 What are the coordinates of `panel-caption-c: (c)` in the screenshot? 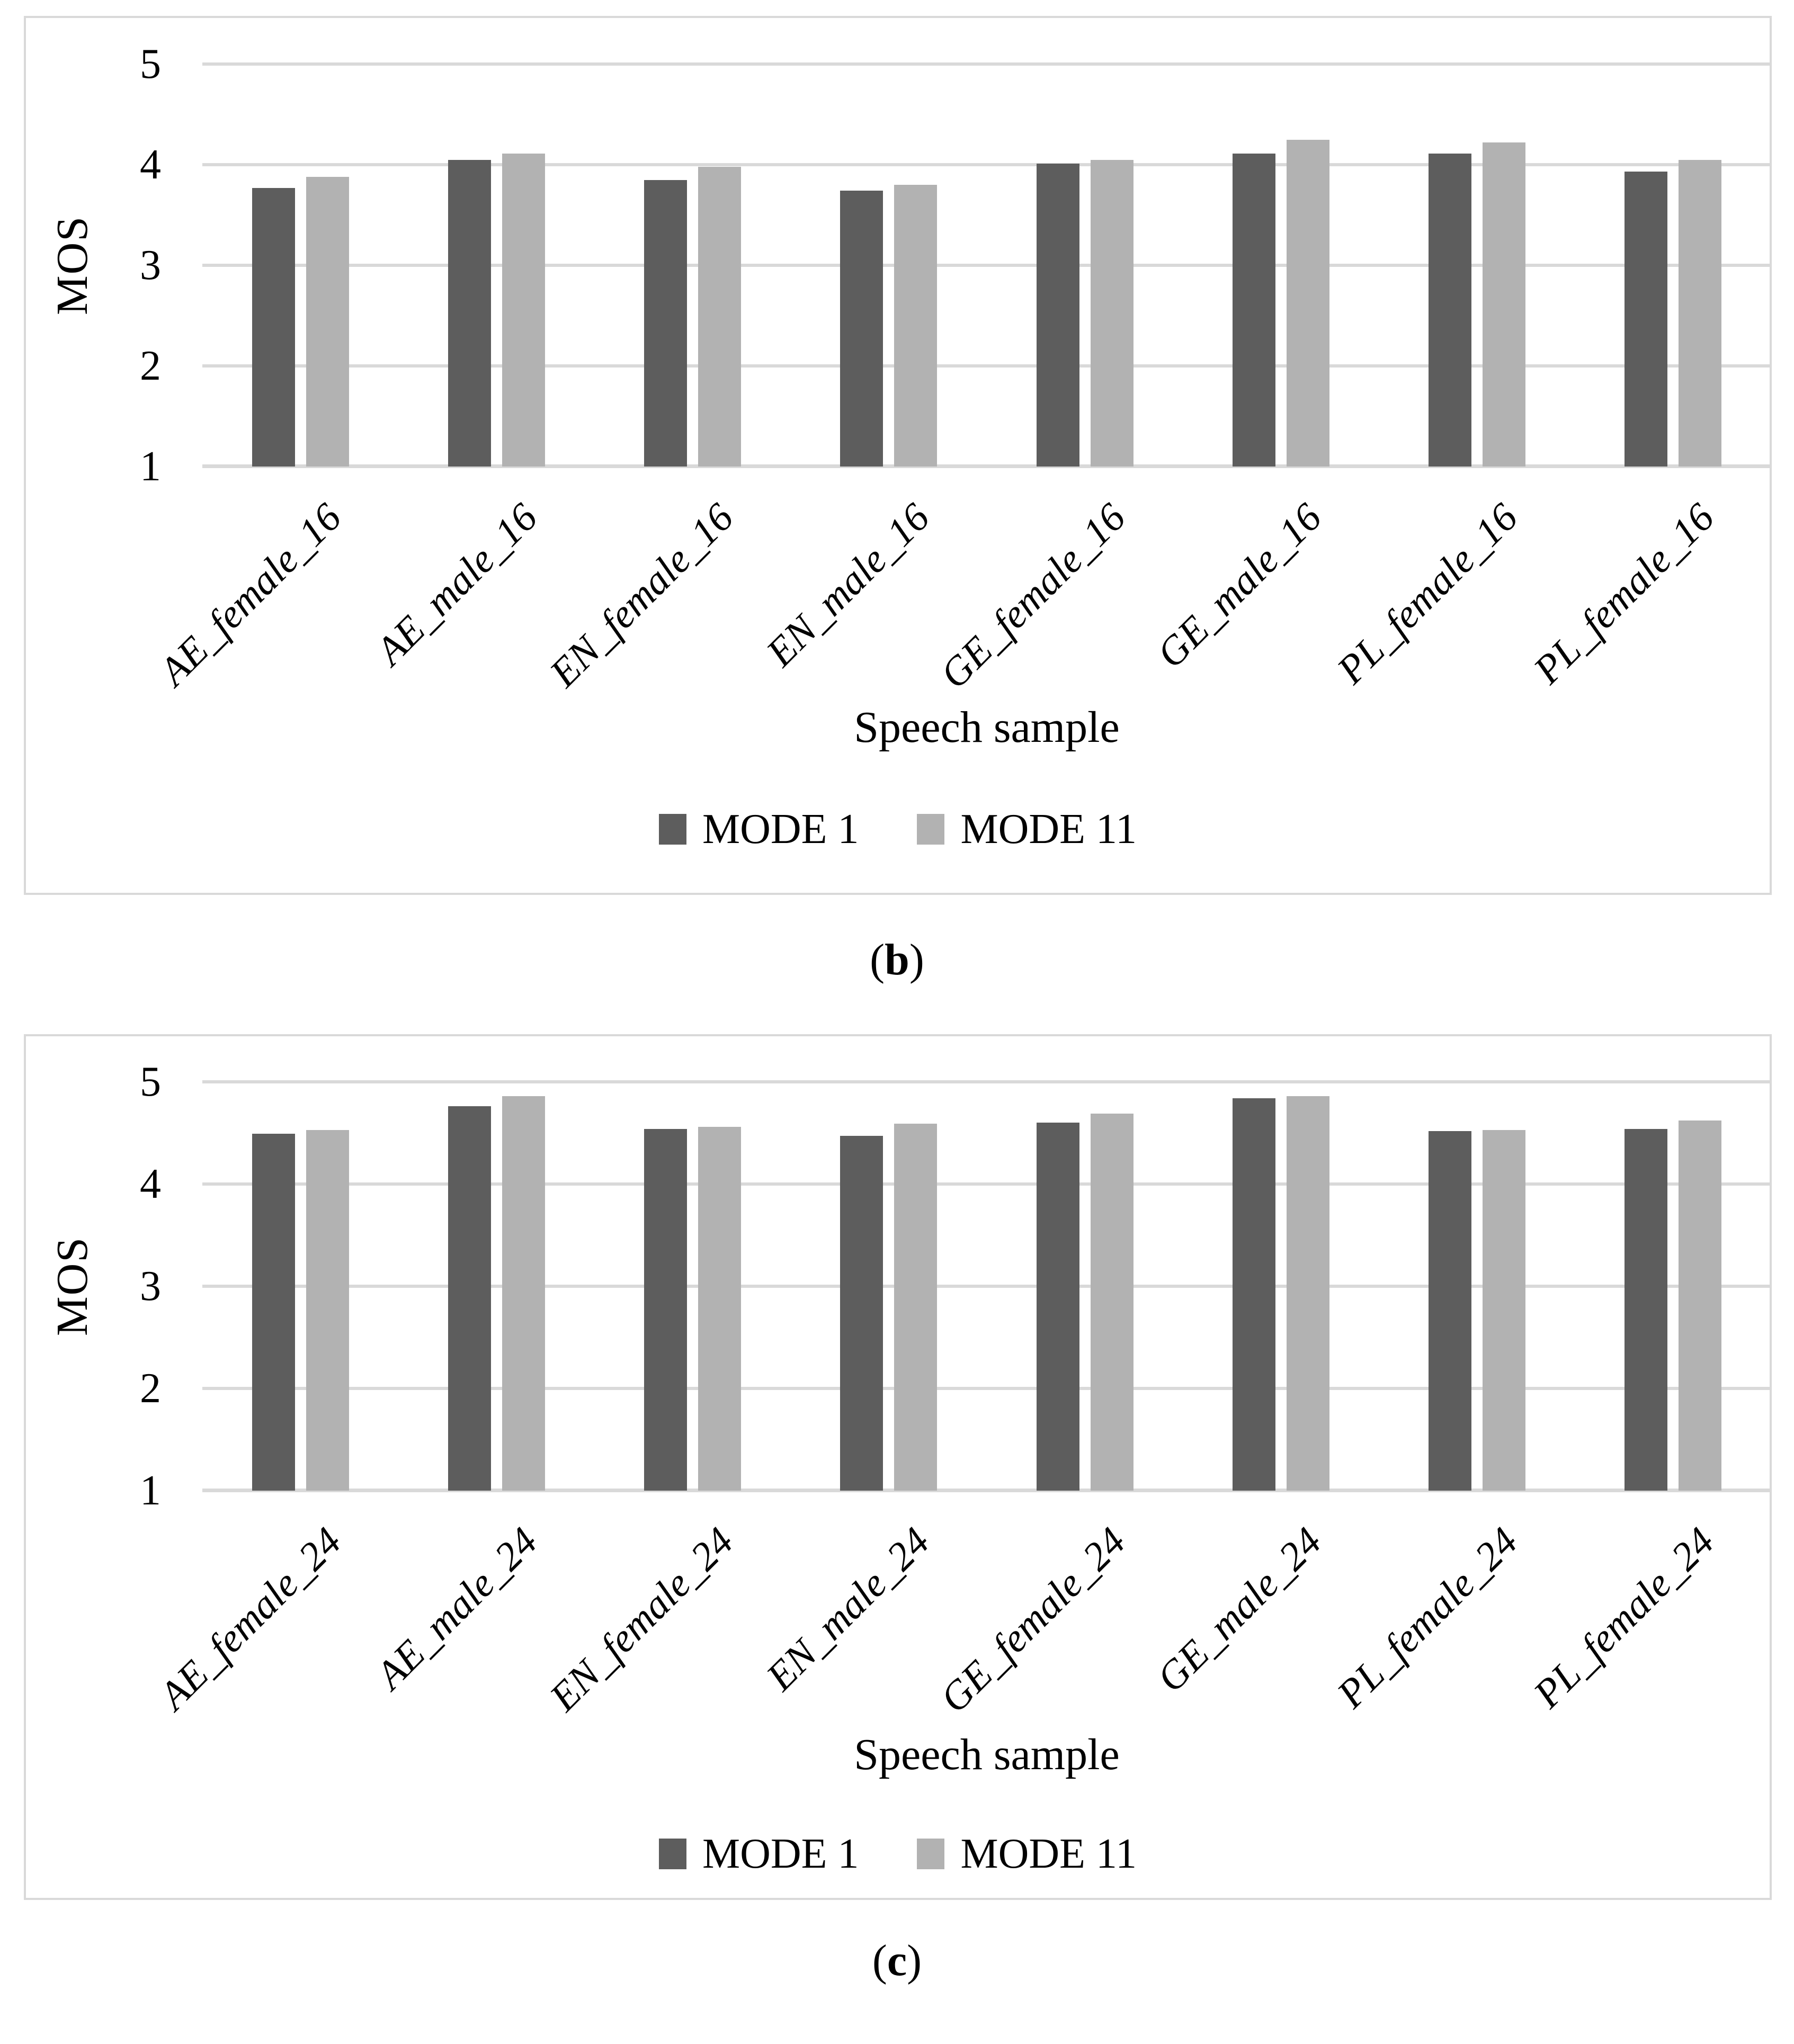 It's located at (897, 1961).